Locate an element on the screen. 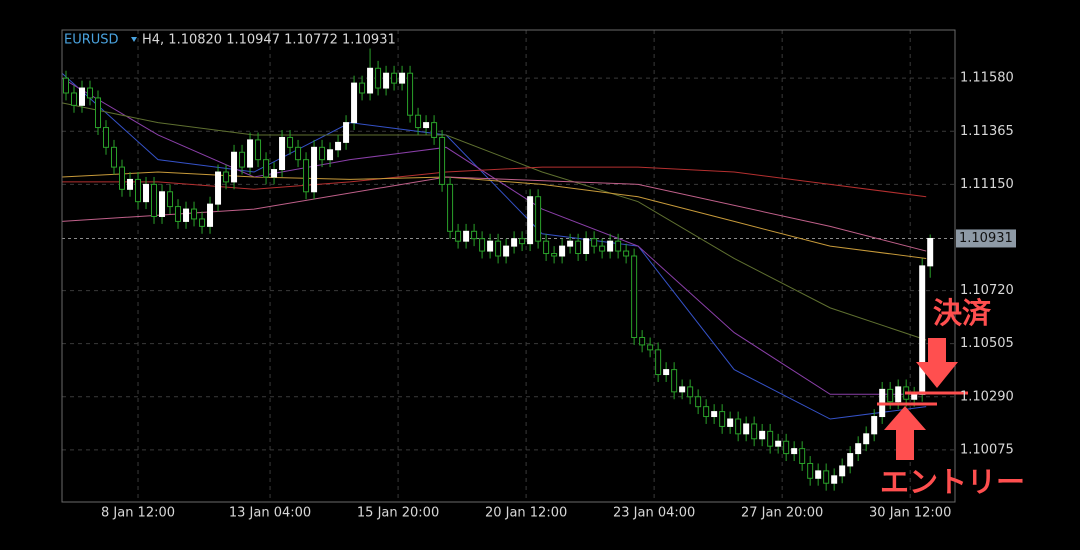  exit-arrow-head is located at coordinates (937, 375).